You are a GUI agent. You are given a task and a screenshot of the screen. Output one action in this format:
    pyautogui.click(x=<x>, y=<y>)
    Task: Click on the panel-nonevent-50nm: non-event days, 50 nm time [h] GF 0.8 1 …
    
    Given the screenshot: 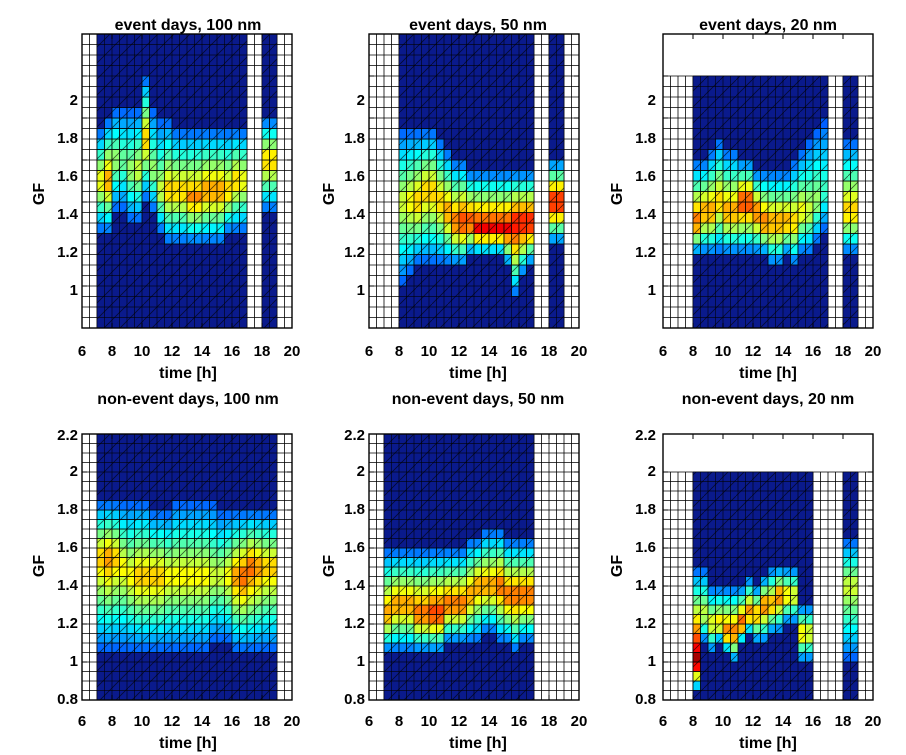 What is the action you would take?
    pyautogui.click(x=454, y=571)
    